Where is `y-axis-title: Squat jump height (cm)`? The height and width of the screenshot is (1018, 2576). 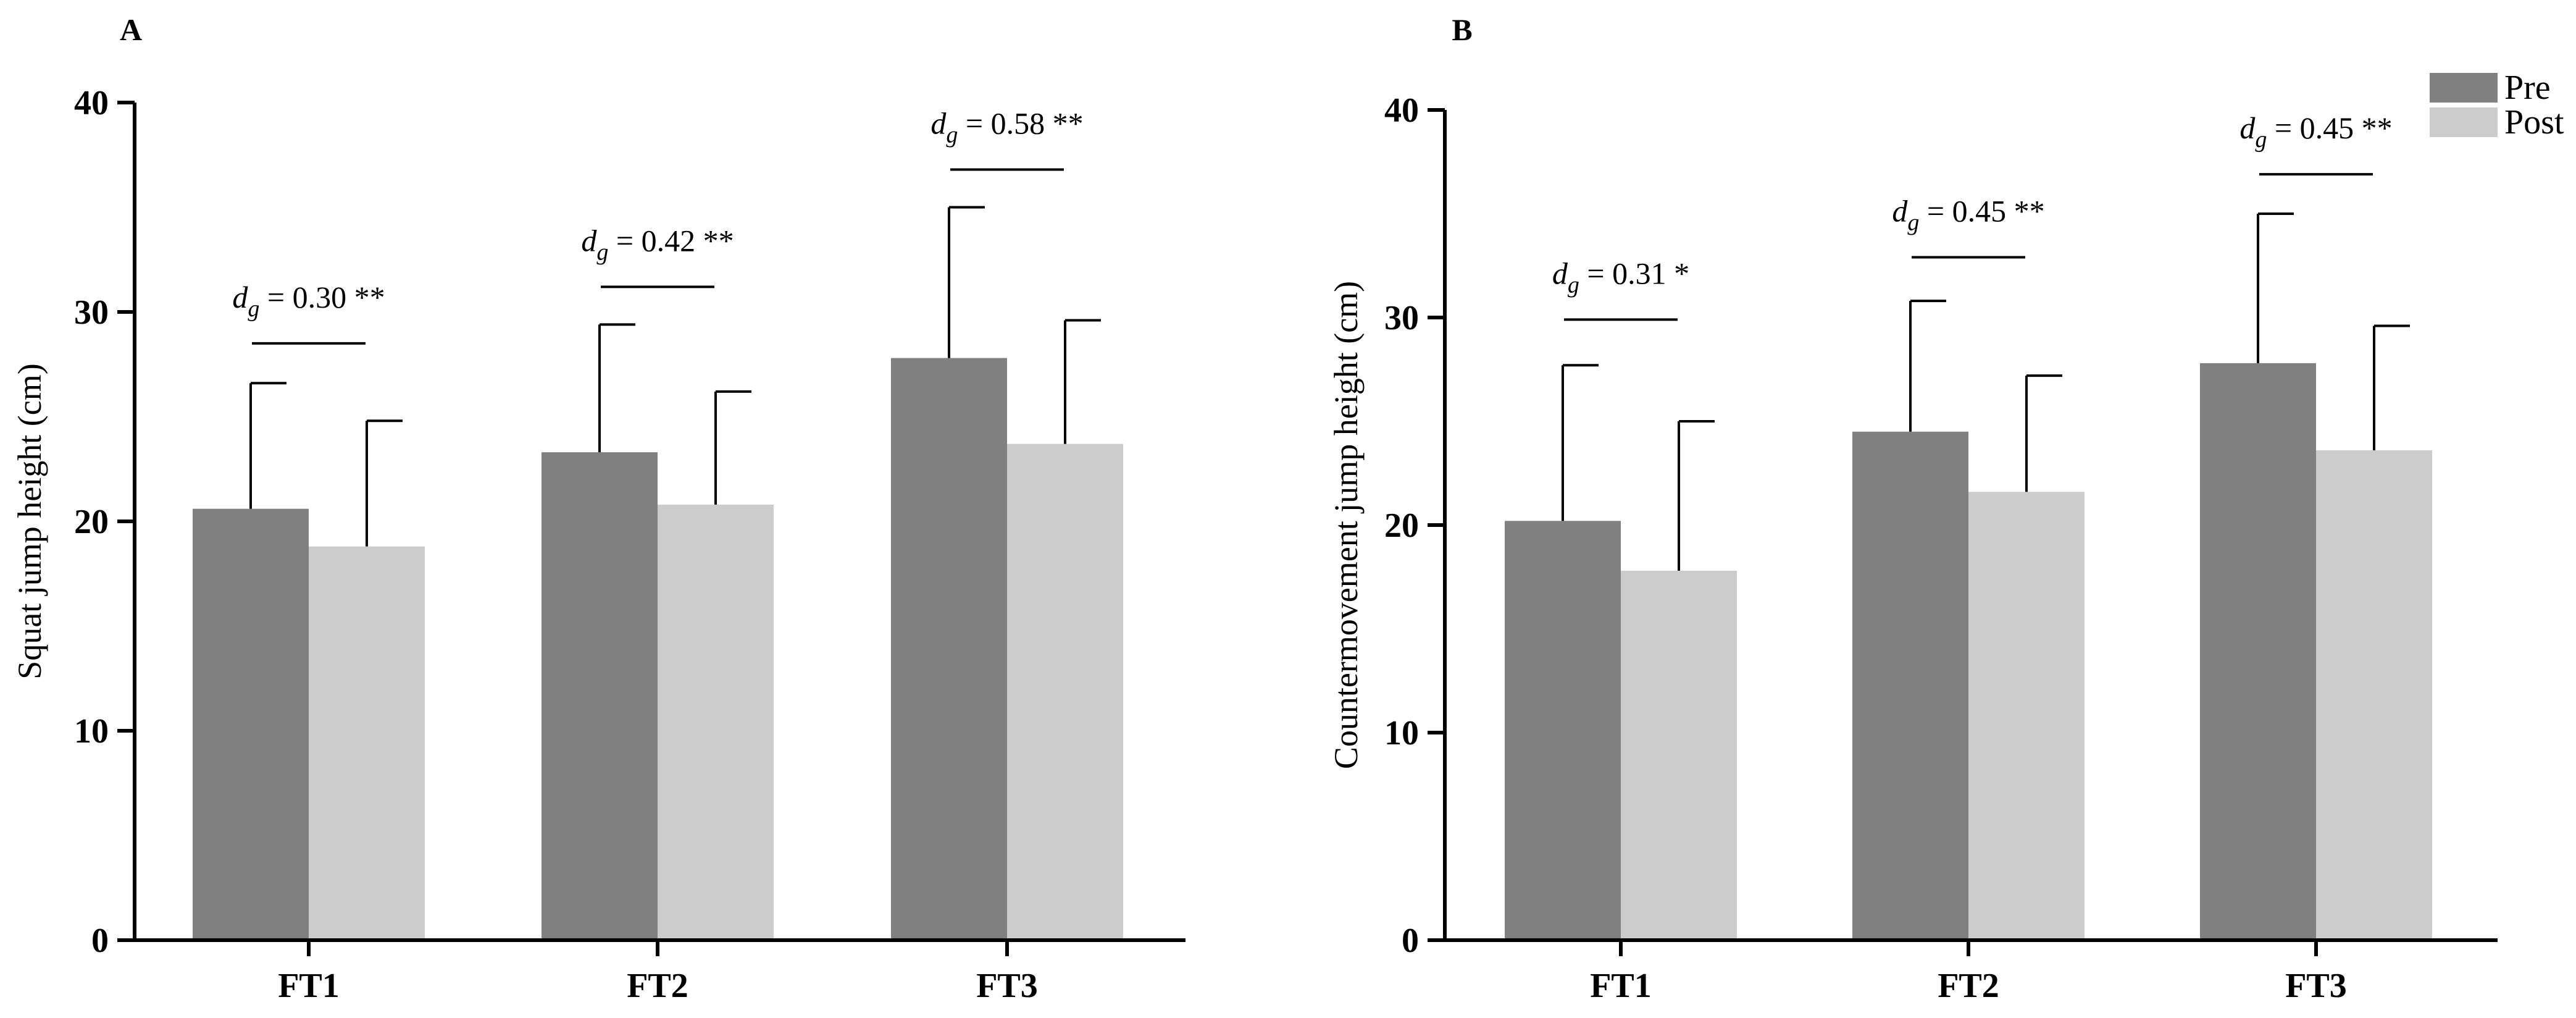 y-axis-title: Squat jump height (cm) is located at coordinates (30, 521).